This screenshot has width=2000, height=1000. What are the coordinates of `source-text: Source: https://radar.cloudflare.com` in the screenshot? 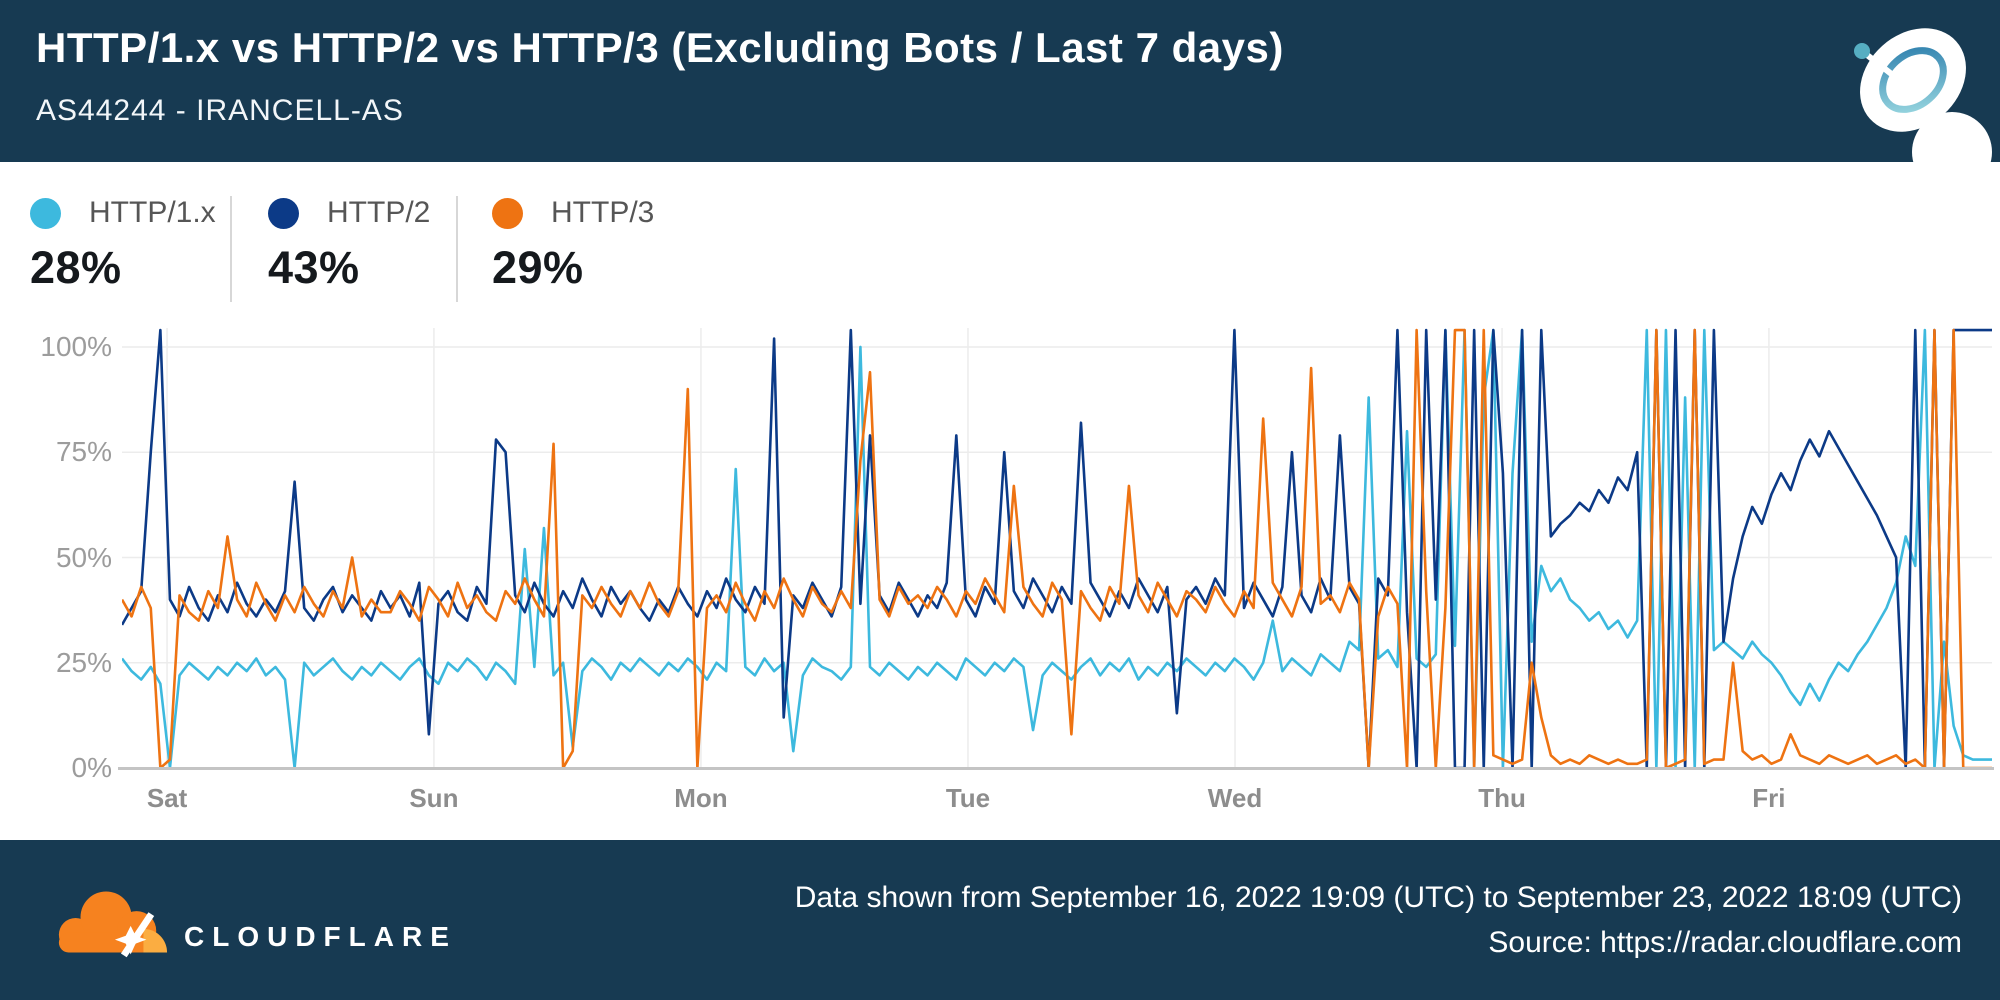 It's located at (1725, 942).